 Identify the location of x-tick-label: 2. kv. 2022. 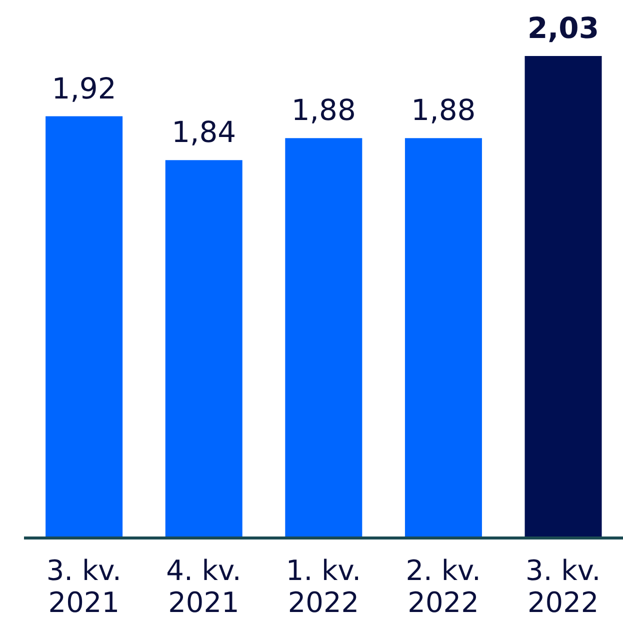
(443, 586).